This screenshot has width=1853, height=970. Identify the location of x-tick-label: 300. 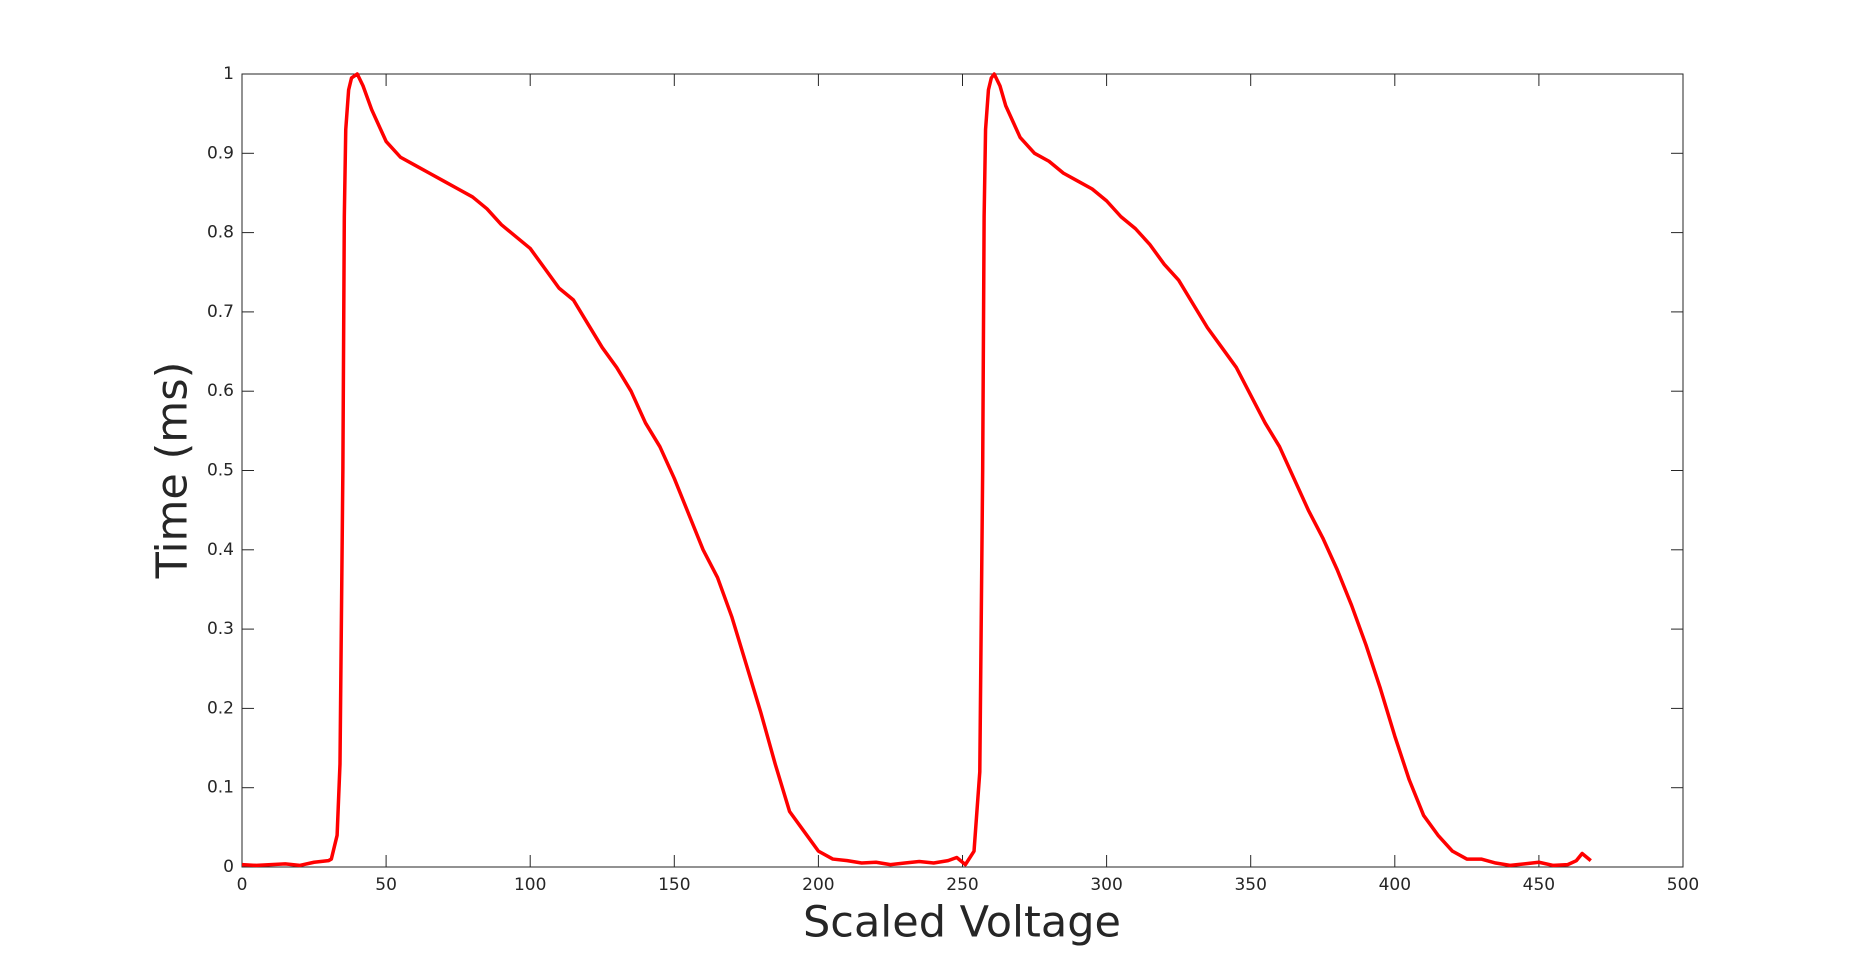
(1106, 885).